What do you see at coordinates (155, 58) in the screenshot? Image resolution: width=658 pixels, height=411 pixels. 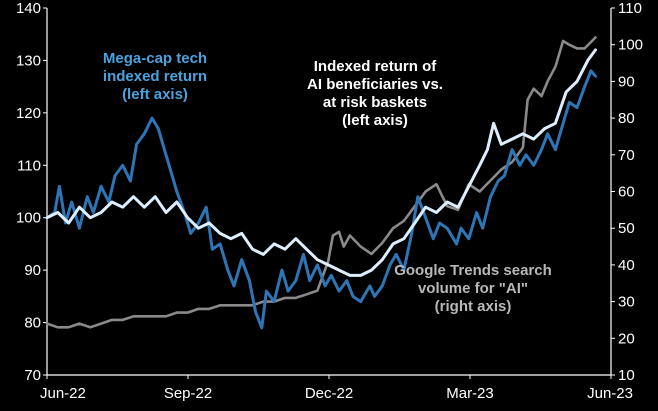 I see `mega-cap-annotation-line: Mega-cap tech` at bounding box center [155, 58].